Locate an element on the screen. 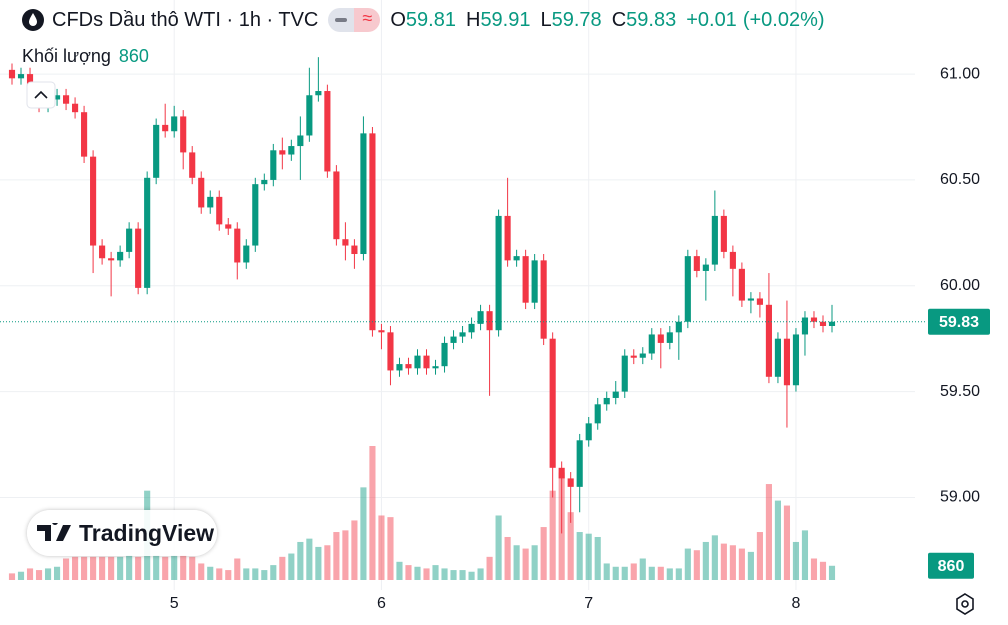  ohlc-key: O is located at coordinates (398, 19).